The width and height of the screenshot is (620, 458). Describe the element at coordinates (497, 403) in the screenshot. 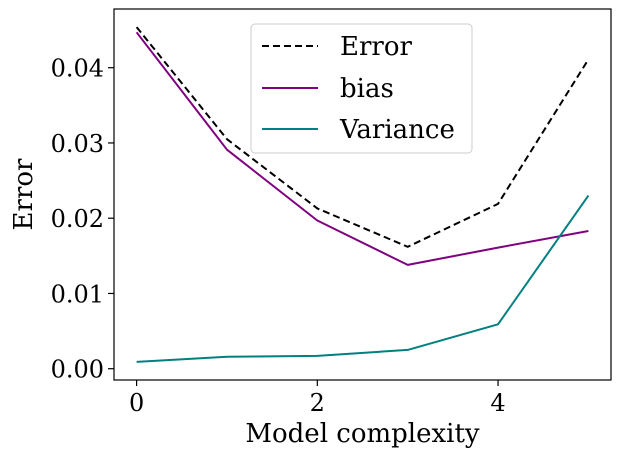

I see `x-tick-label: 4` at that location.